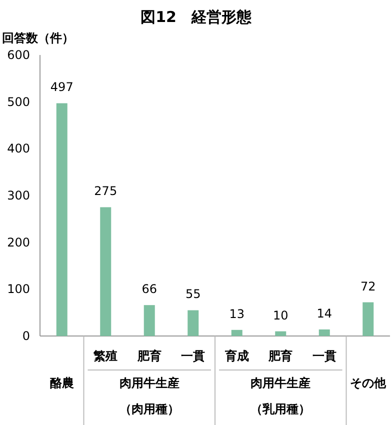  I want to click on data-label: 14, so click(324, 313).